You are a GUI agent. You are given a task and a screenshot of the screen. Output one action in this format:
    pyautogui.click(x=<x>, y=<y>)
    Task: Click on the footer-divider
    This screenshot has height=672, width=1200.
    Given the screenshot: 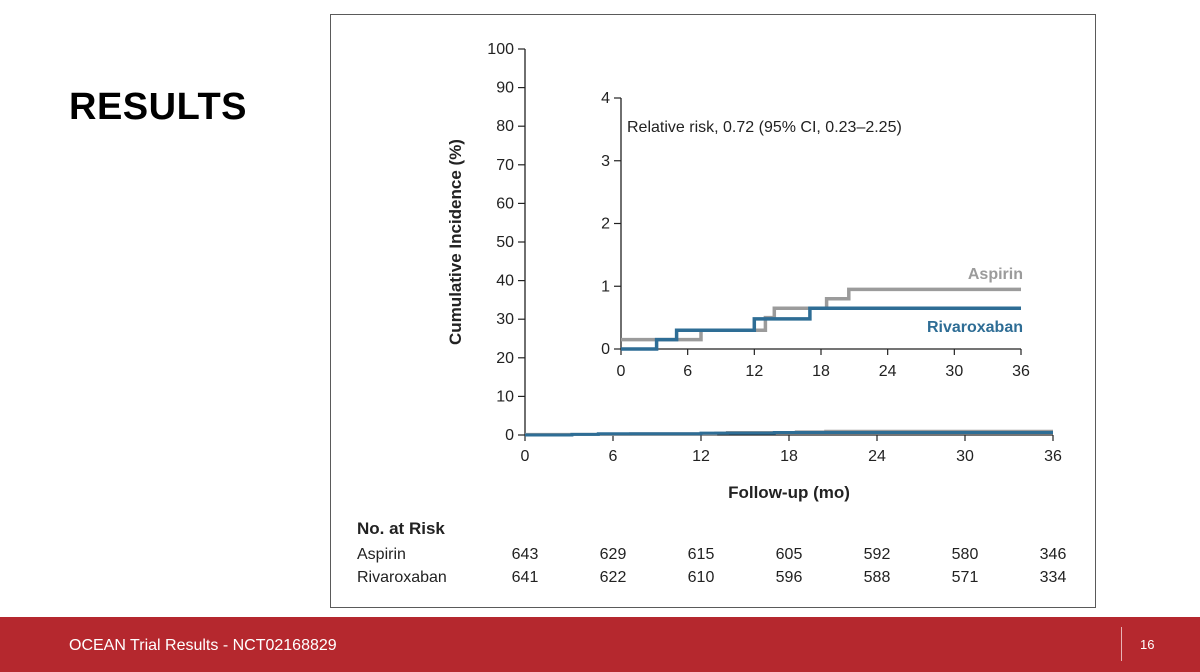 What is the action you would take?
    pyautogui.click(x=1121, y=644)
    